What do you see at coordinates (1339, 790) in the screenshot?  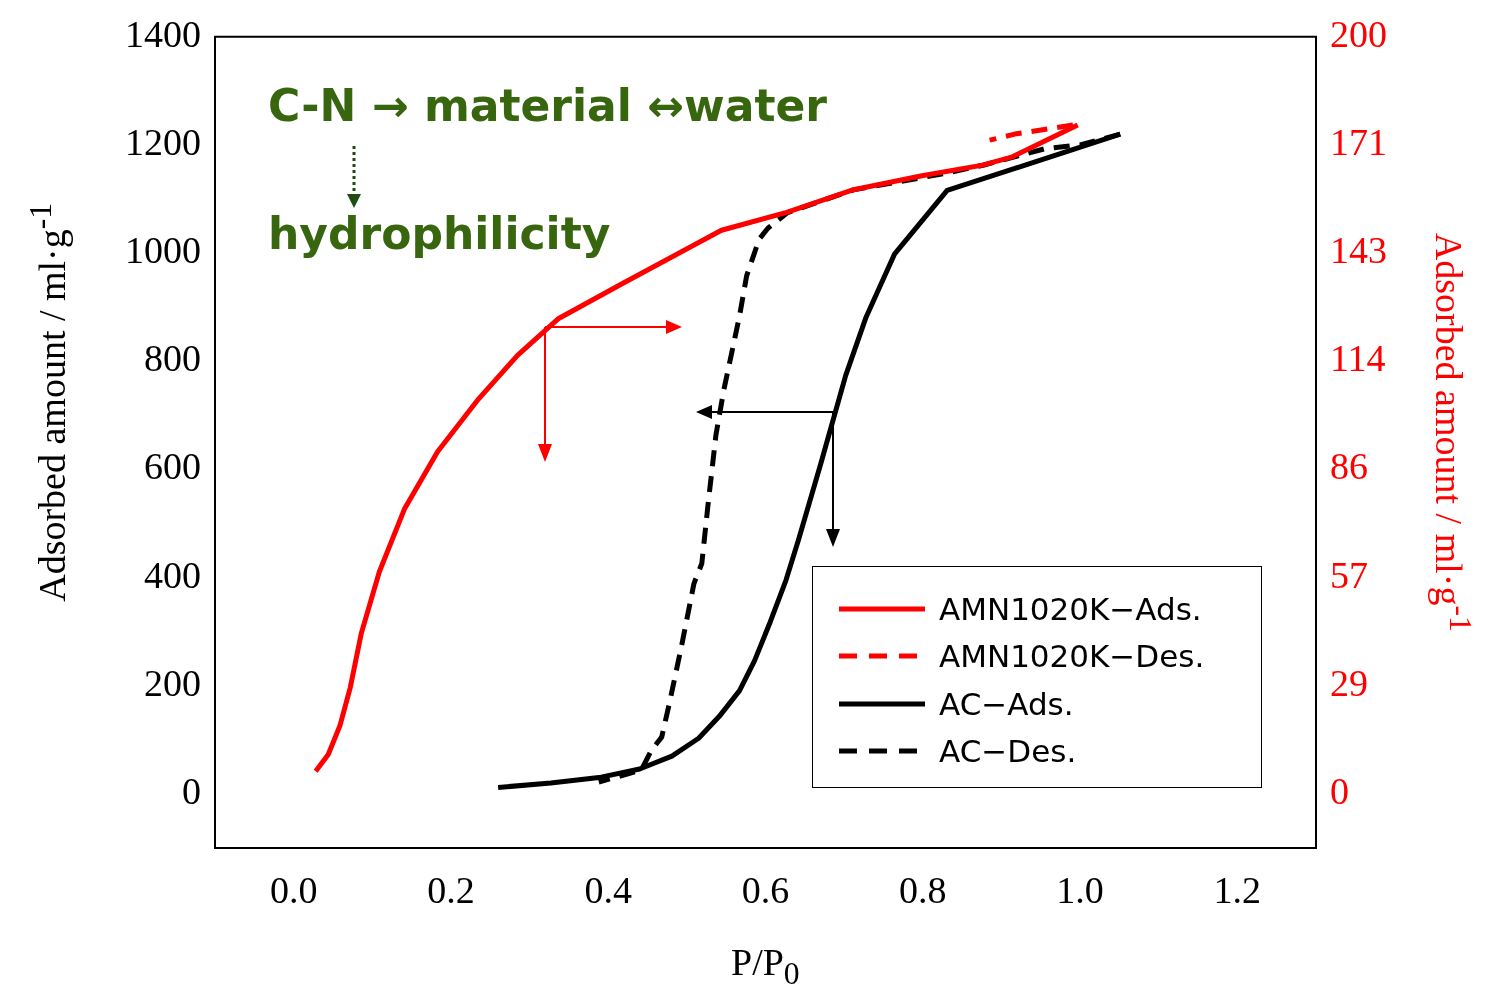 I see `y2-tick-label: 0` at bounding box center [1339, 790].